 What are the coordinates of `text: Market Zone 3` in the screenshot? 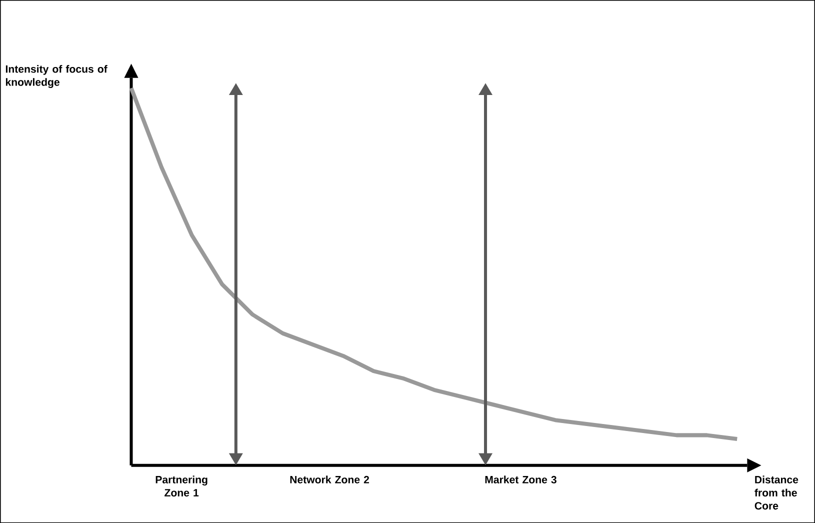 It's located at (520, 480).